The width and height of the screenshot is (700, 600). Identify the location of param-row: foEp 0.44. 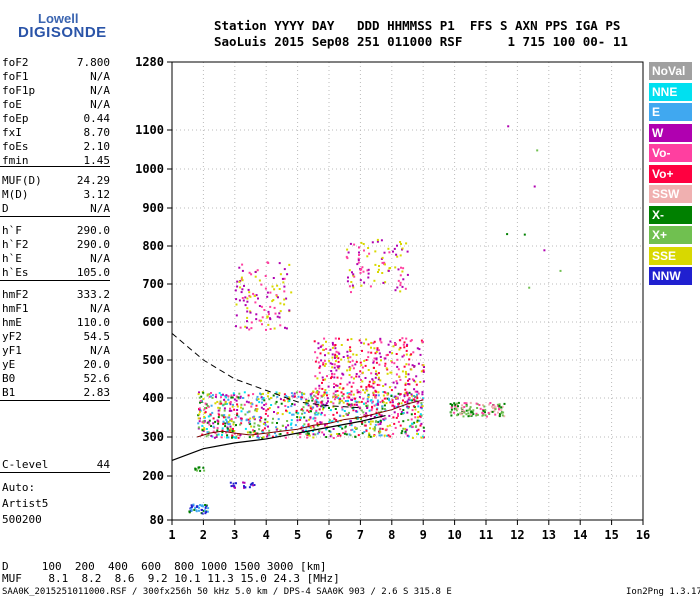
(56, 119).